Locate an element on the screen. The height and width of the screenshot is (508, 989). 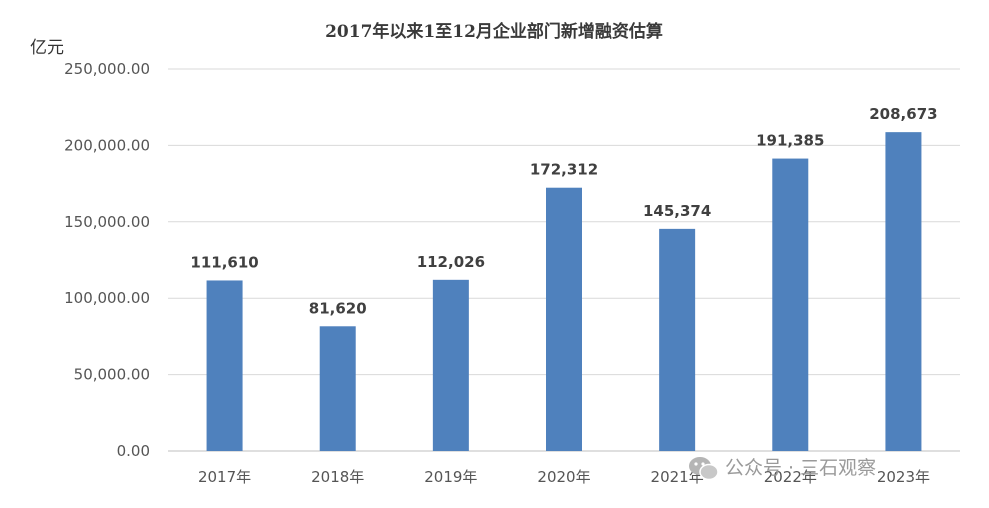
y-tick-label: 150,000.00 is located at coordinates (107, 222).